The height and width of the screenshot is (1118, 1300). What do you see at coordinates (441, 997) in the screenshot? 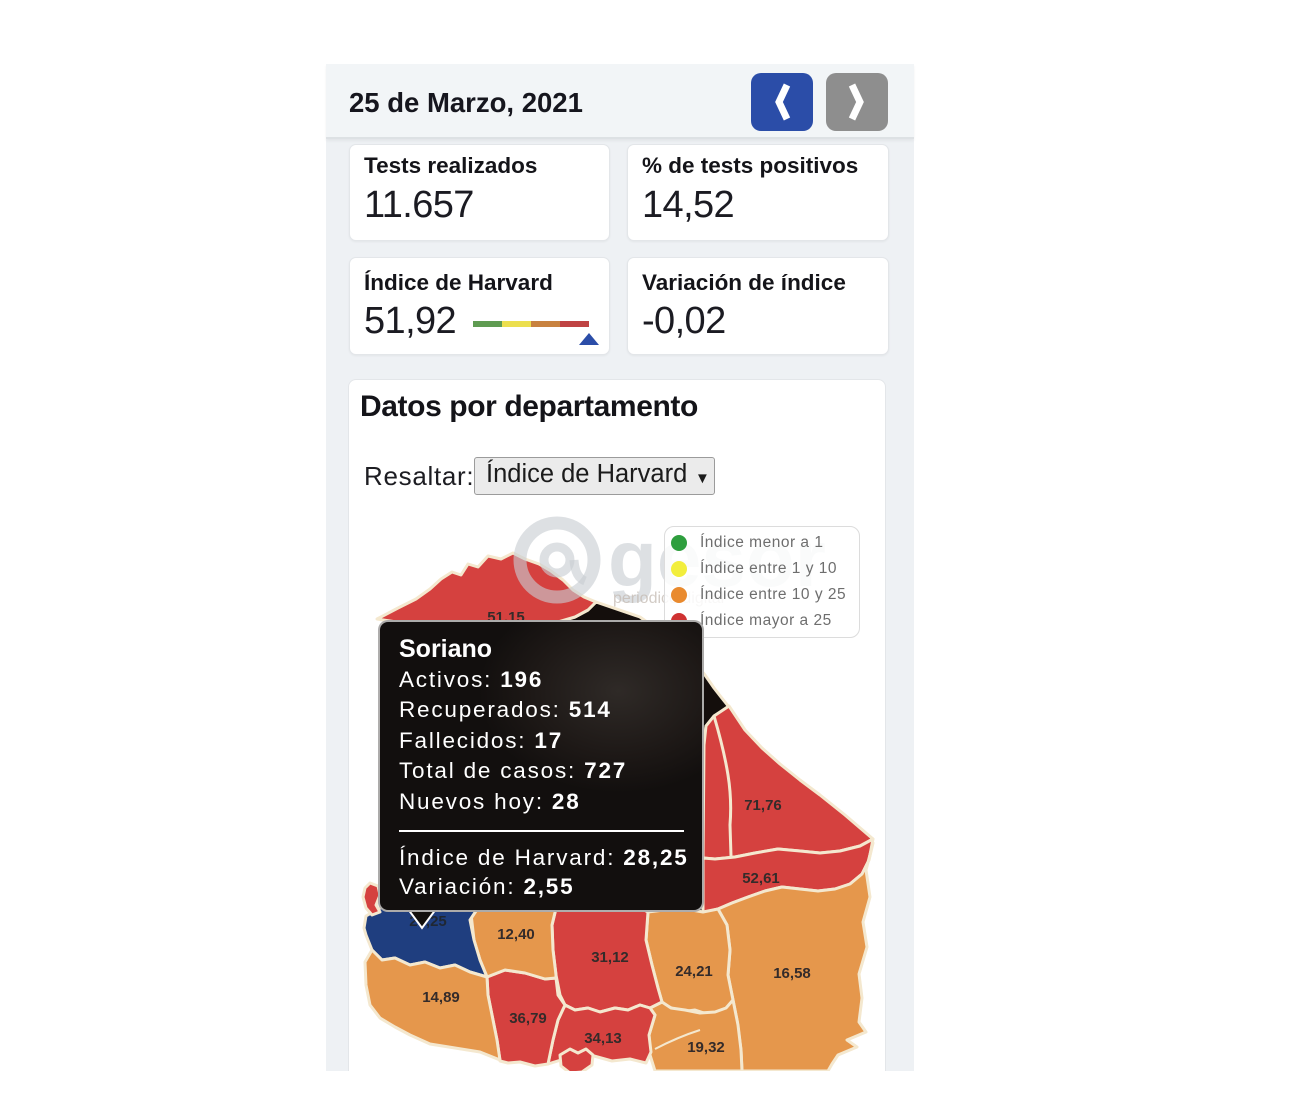
I see `svg-text: 14,89` at bounding box center [441, 997].